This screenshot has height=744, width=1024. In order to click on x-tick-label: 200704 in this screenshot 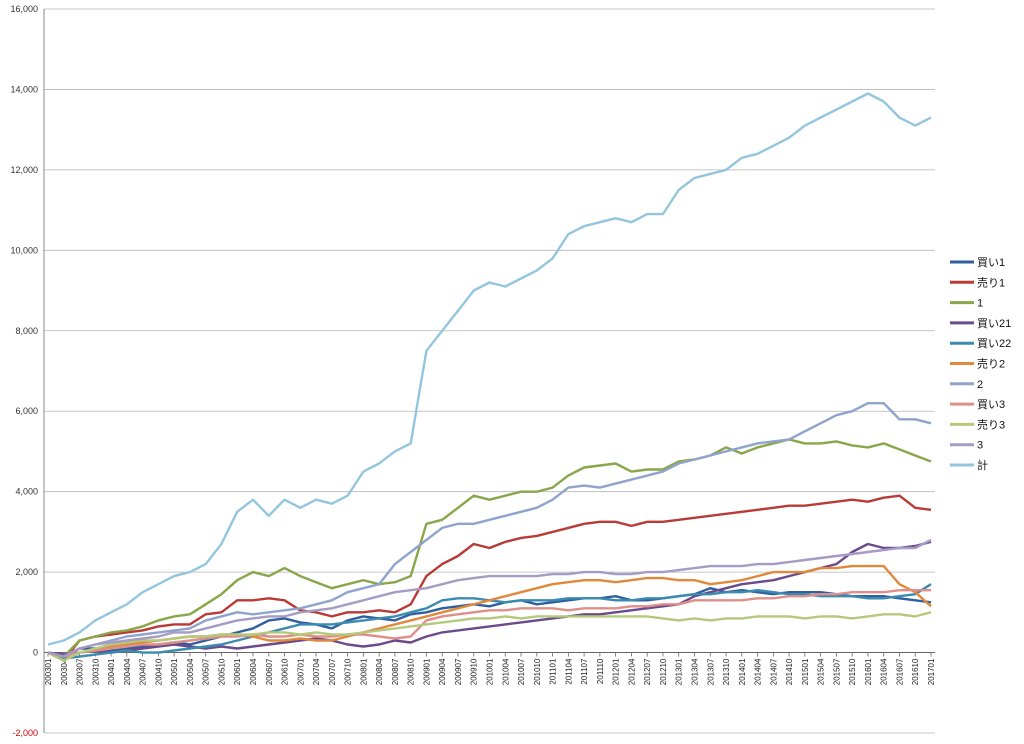, I will do `click(316, 671)`.